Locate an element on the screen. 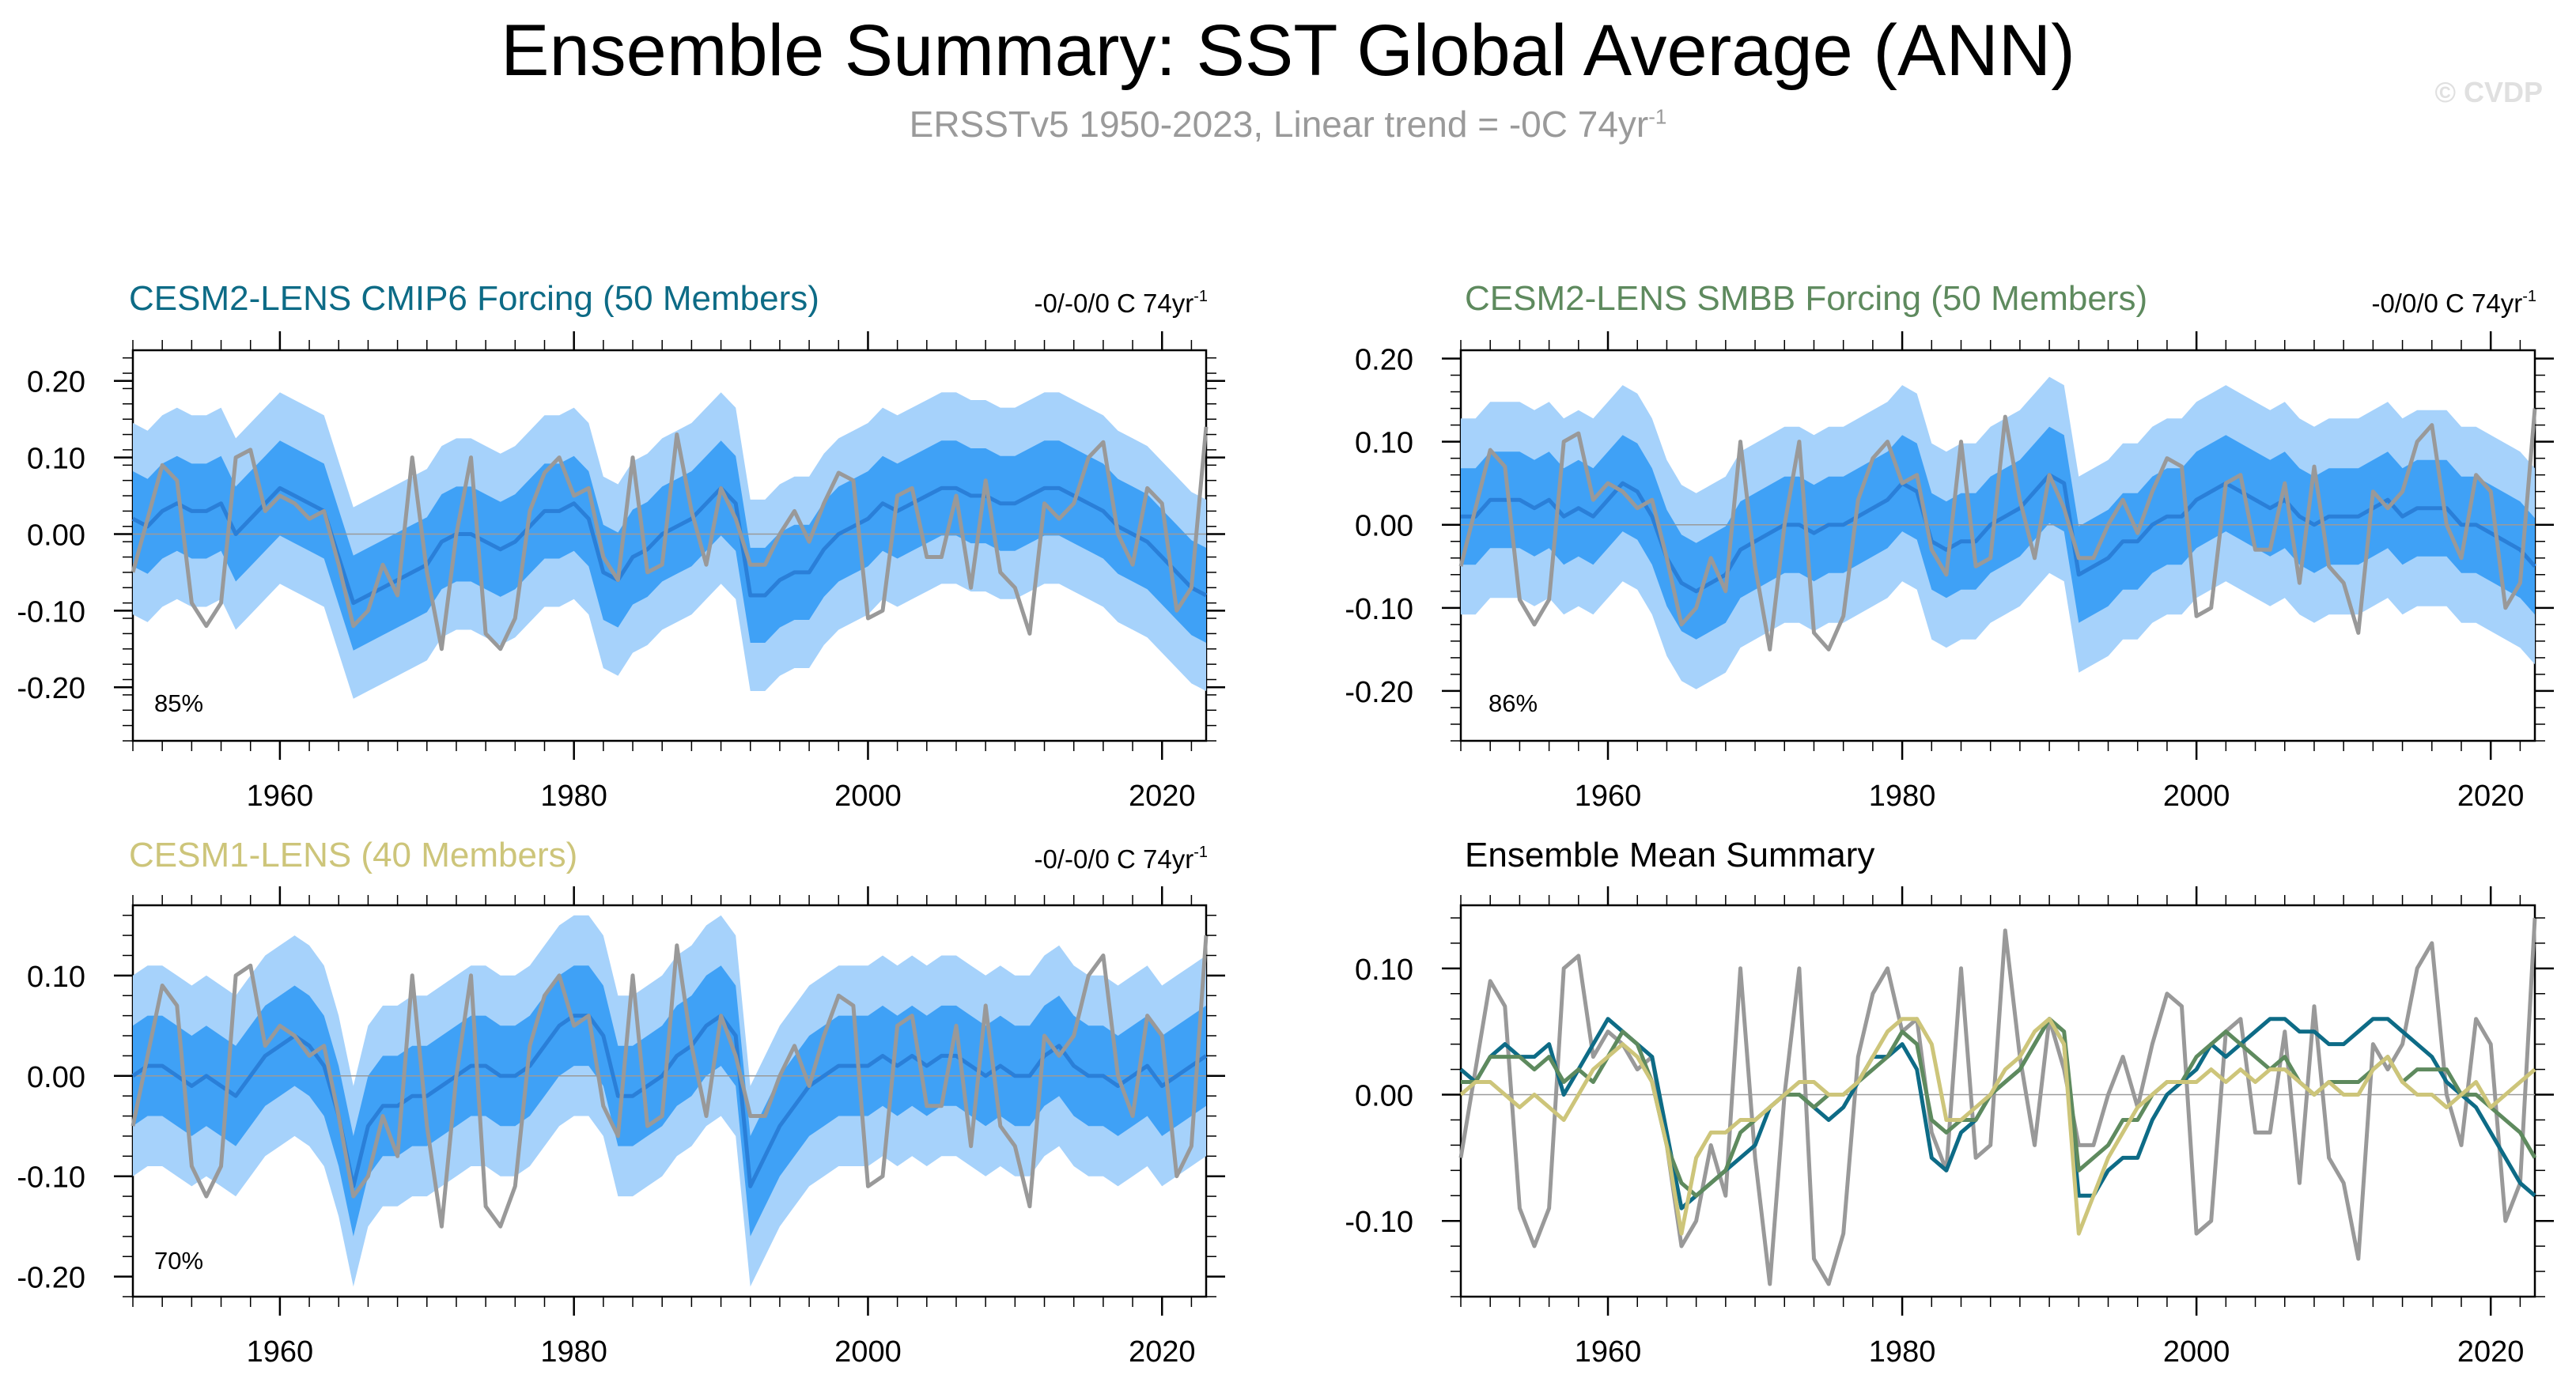  percent-label: 85% is located at coordinates (178, 703).